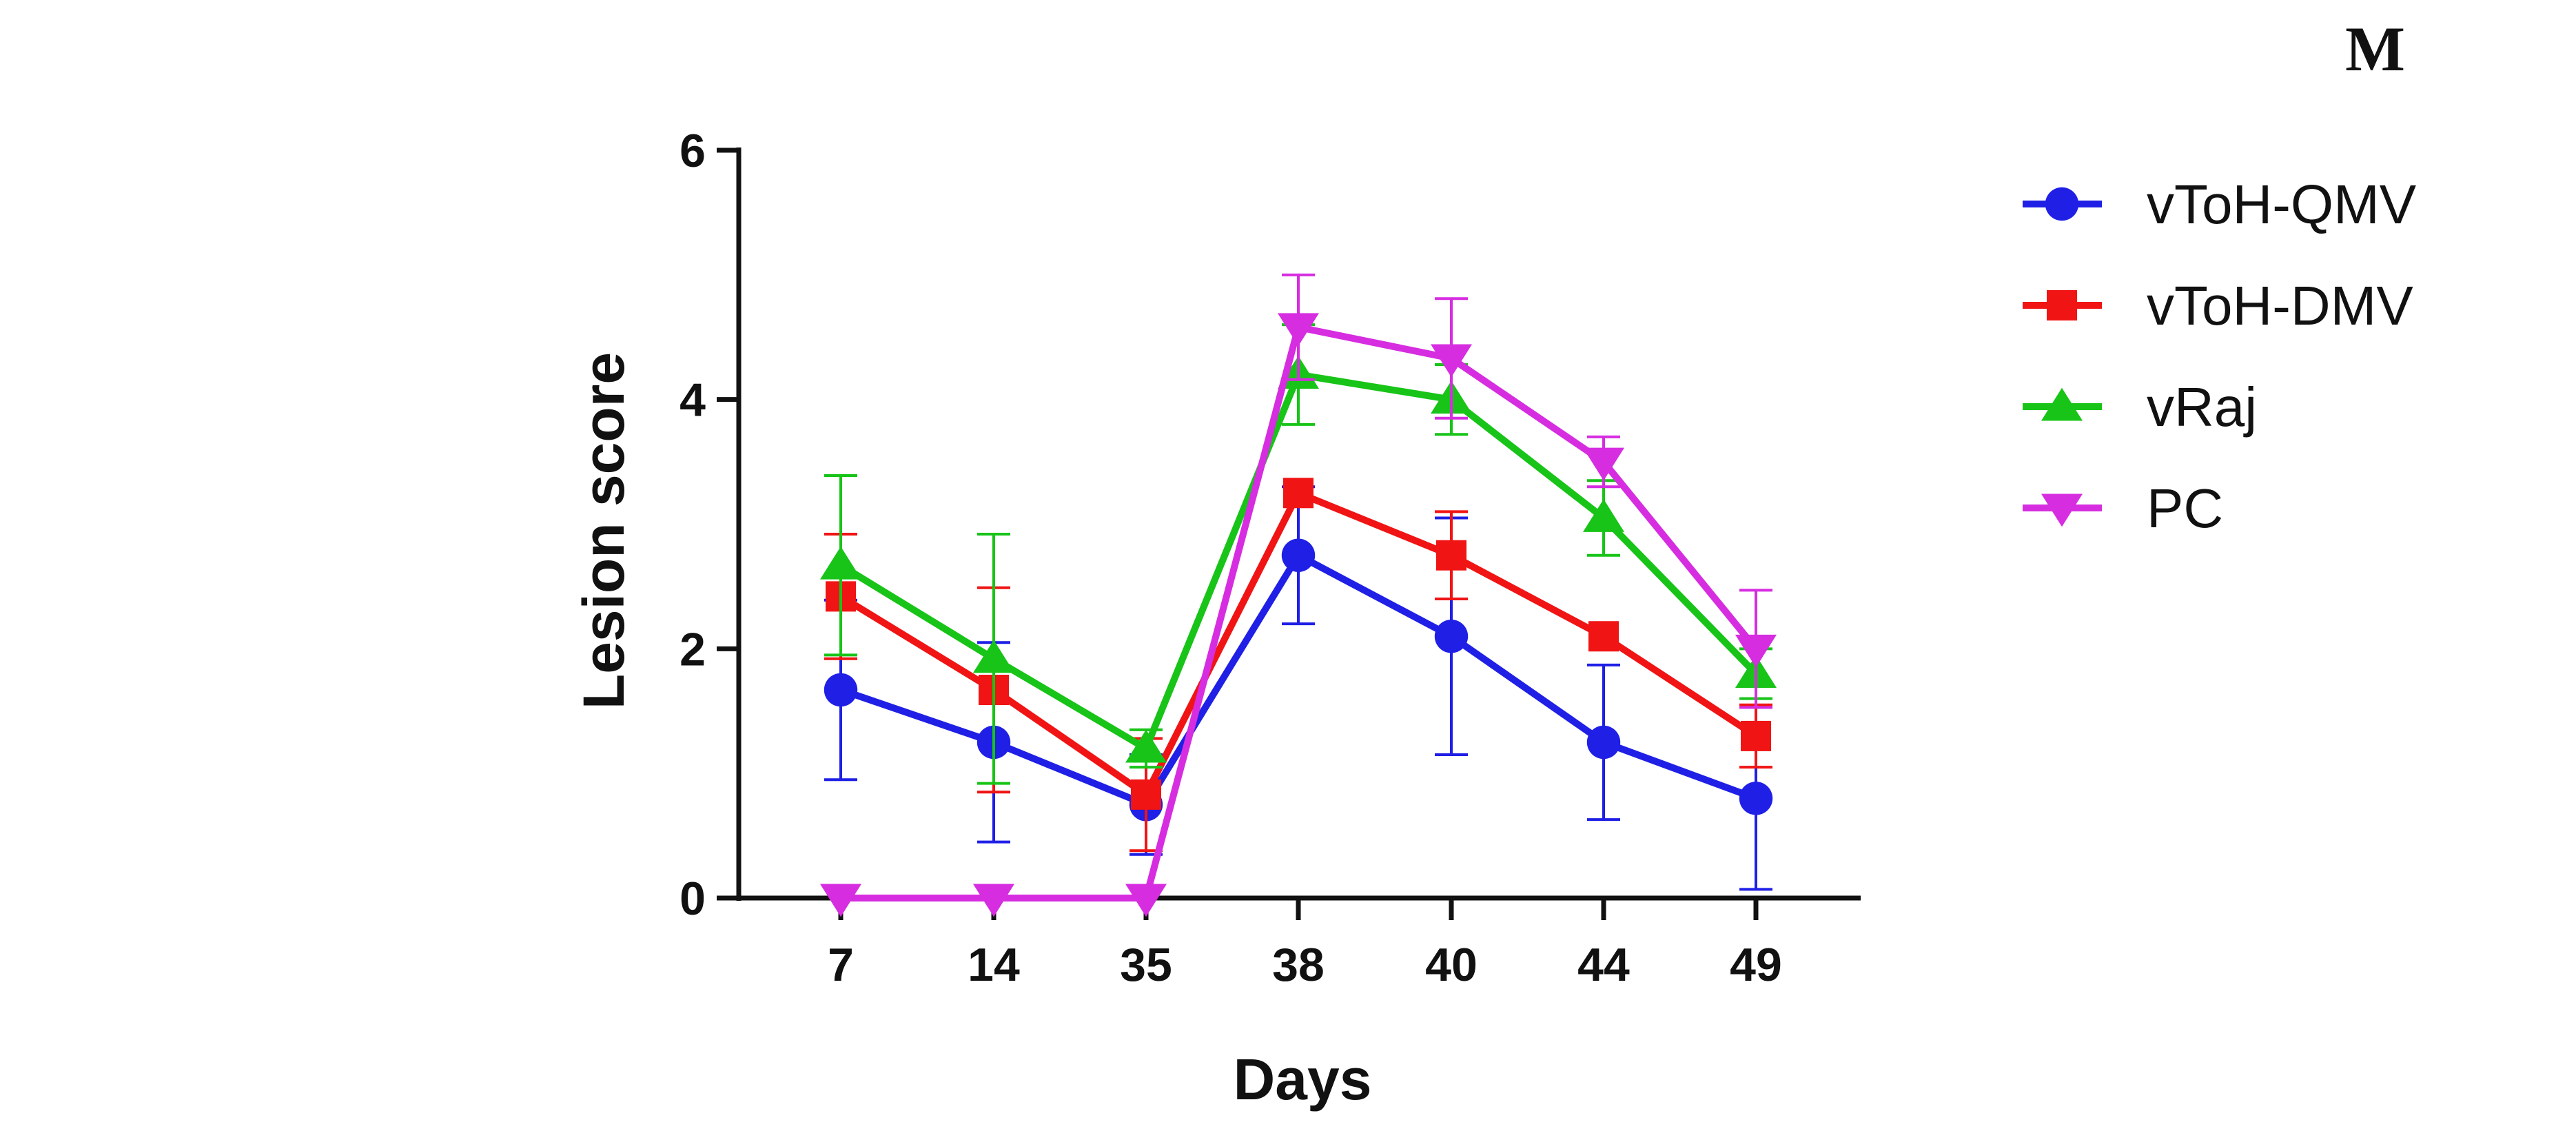 Image resolution: width=2576 pixels, height=1131 pixels. What do you see at coordinates (692, 899) in the screenshot?
I see `y-tick-label: 0` at bounding box center [692, 899].